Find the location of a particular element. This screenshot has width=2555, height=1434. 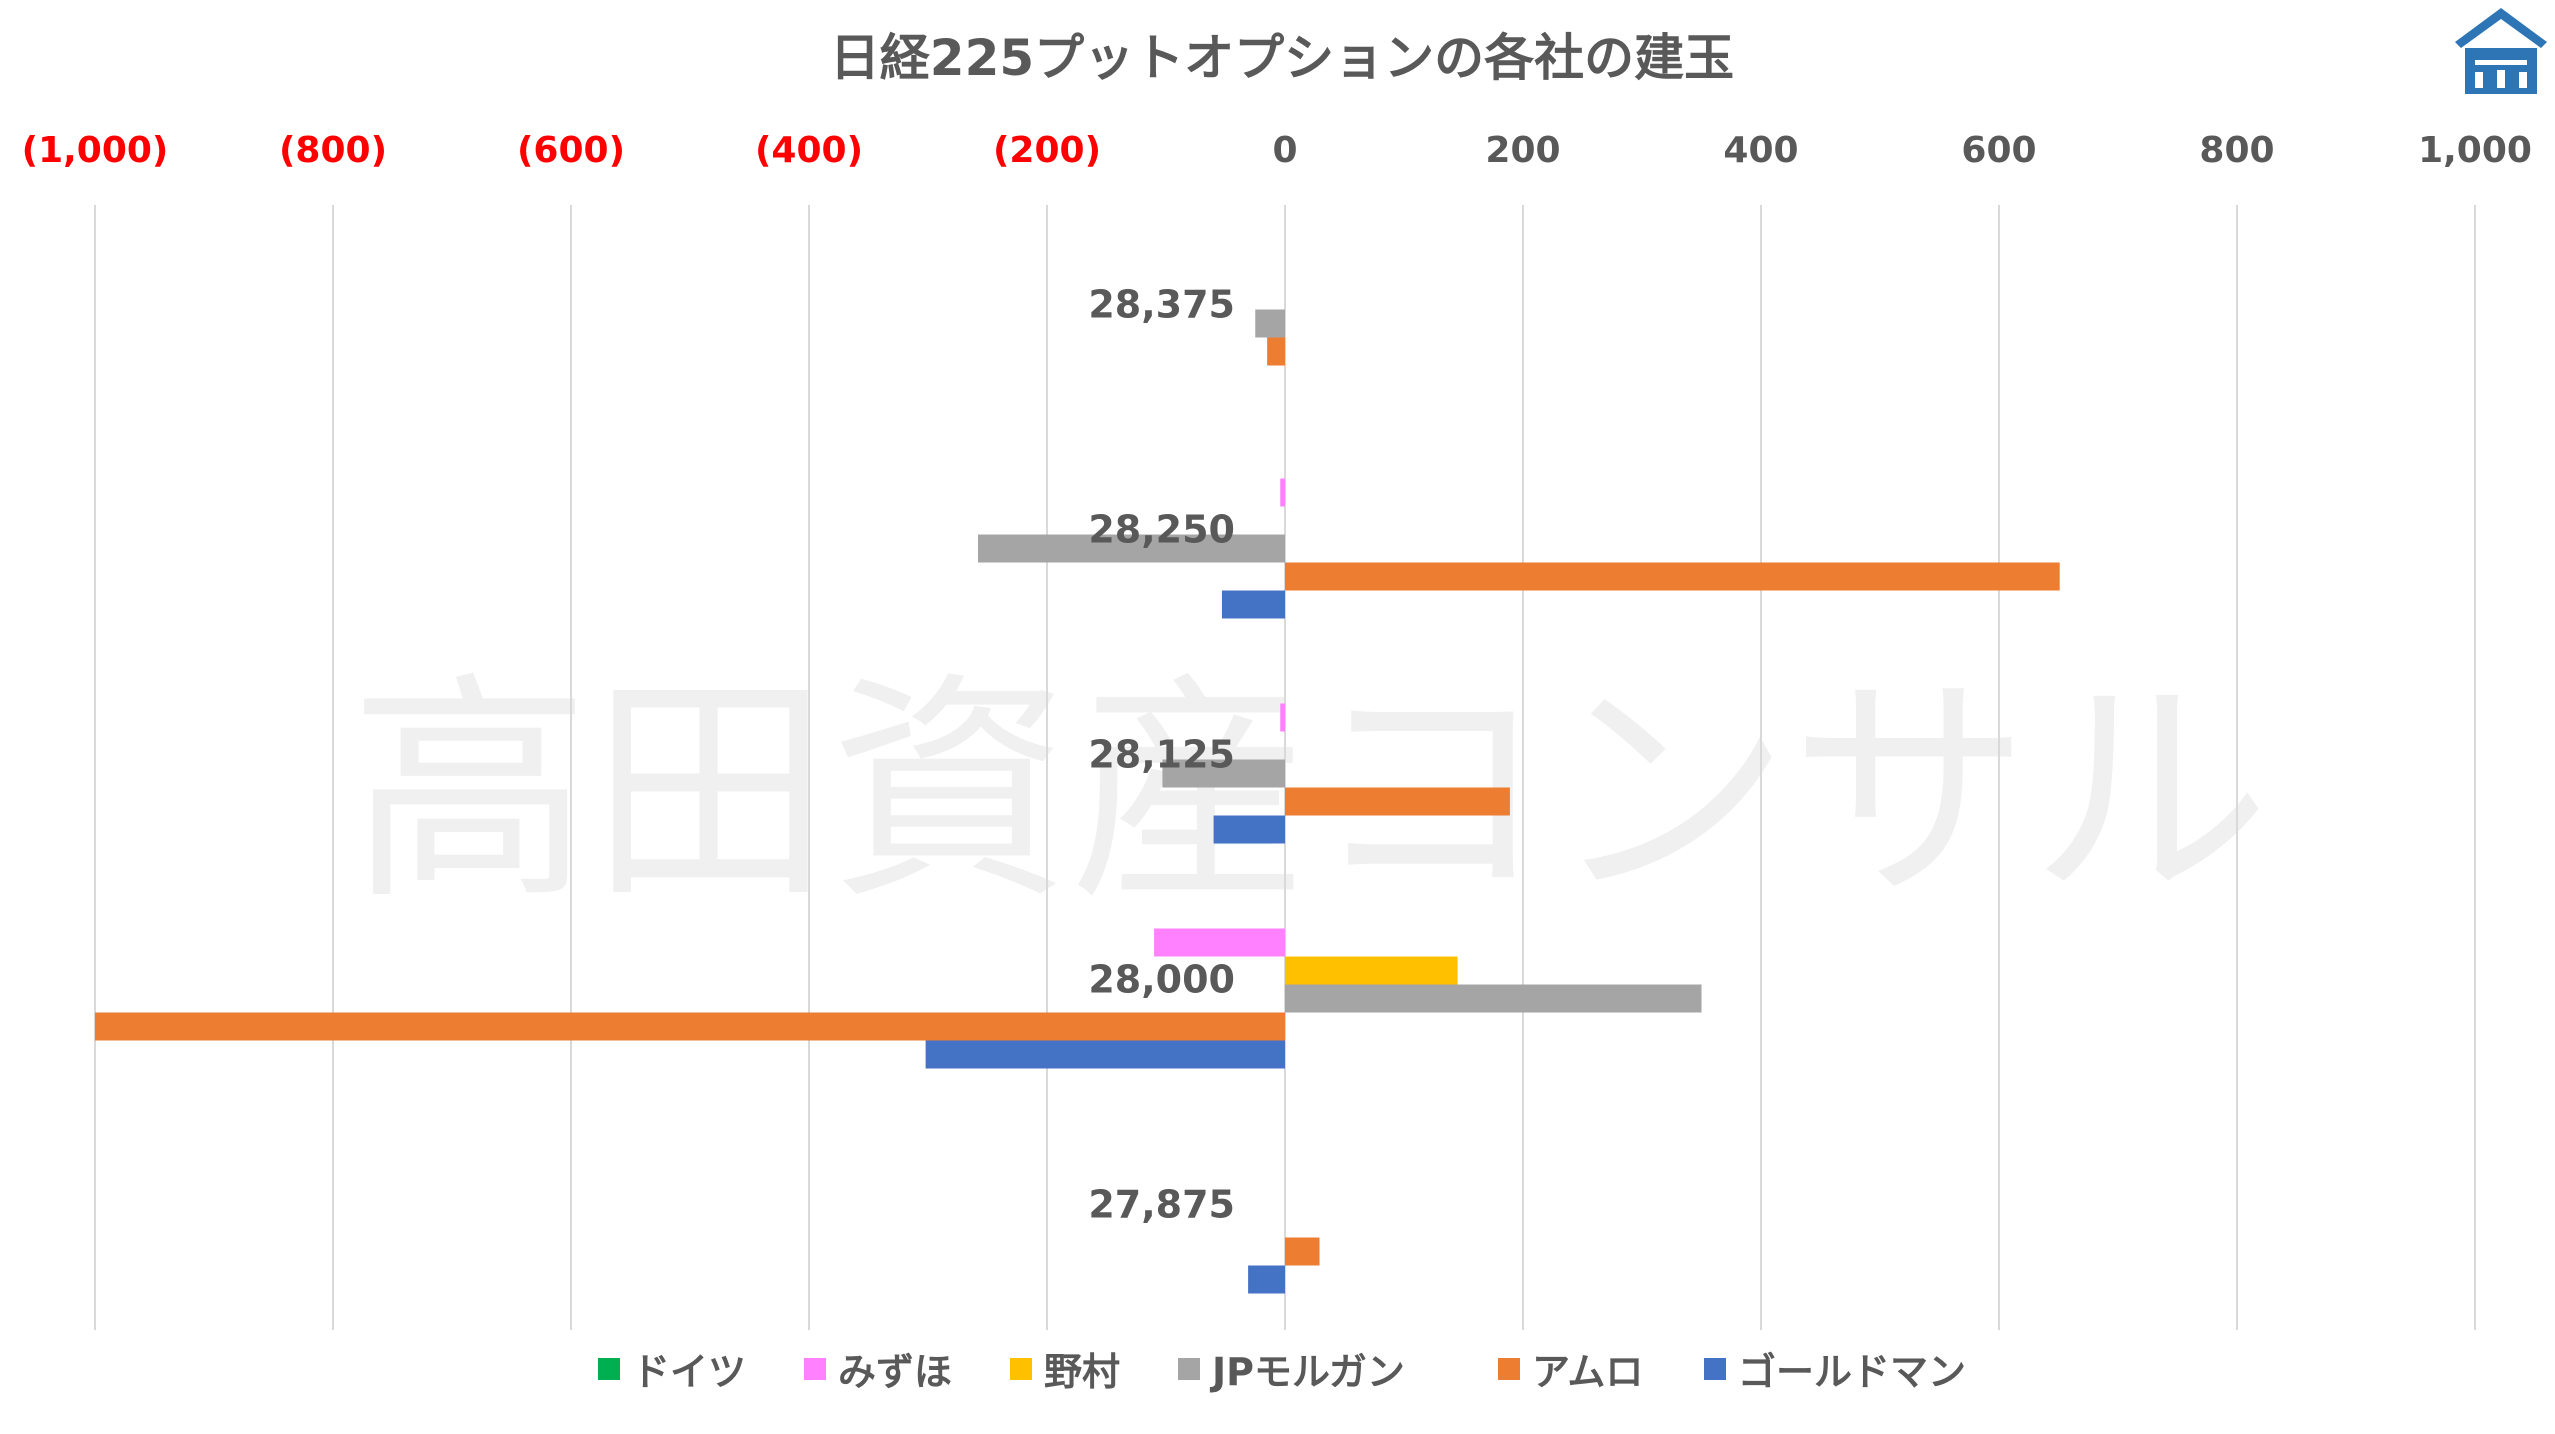

legend-item: JPモルガン is located at coordinates (1291, 1372).